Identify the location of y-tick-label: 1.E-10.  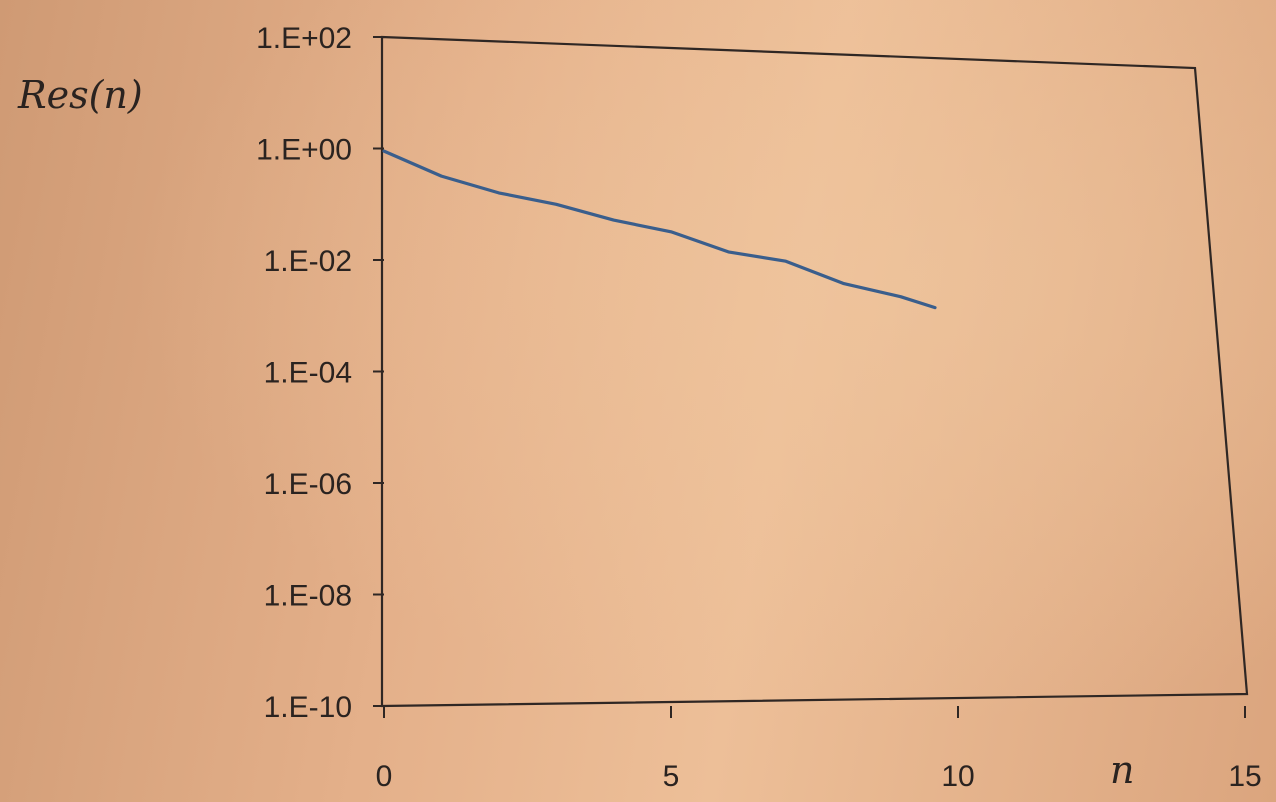
(308, 707).